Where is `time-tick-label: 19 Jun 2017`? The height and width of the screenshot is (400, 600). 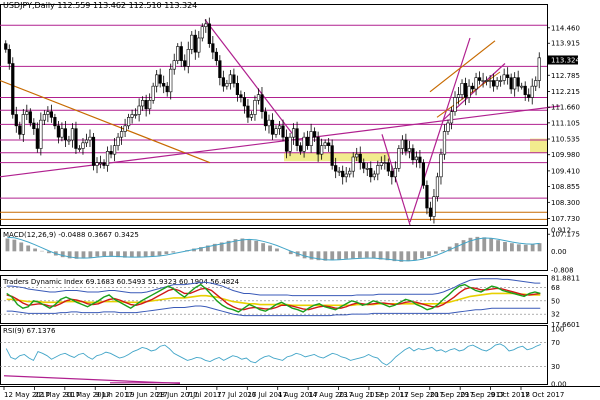 time-tick-label: 19 Jun 2017 is located at coordinates (147, 395).